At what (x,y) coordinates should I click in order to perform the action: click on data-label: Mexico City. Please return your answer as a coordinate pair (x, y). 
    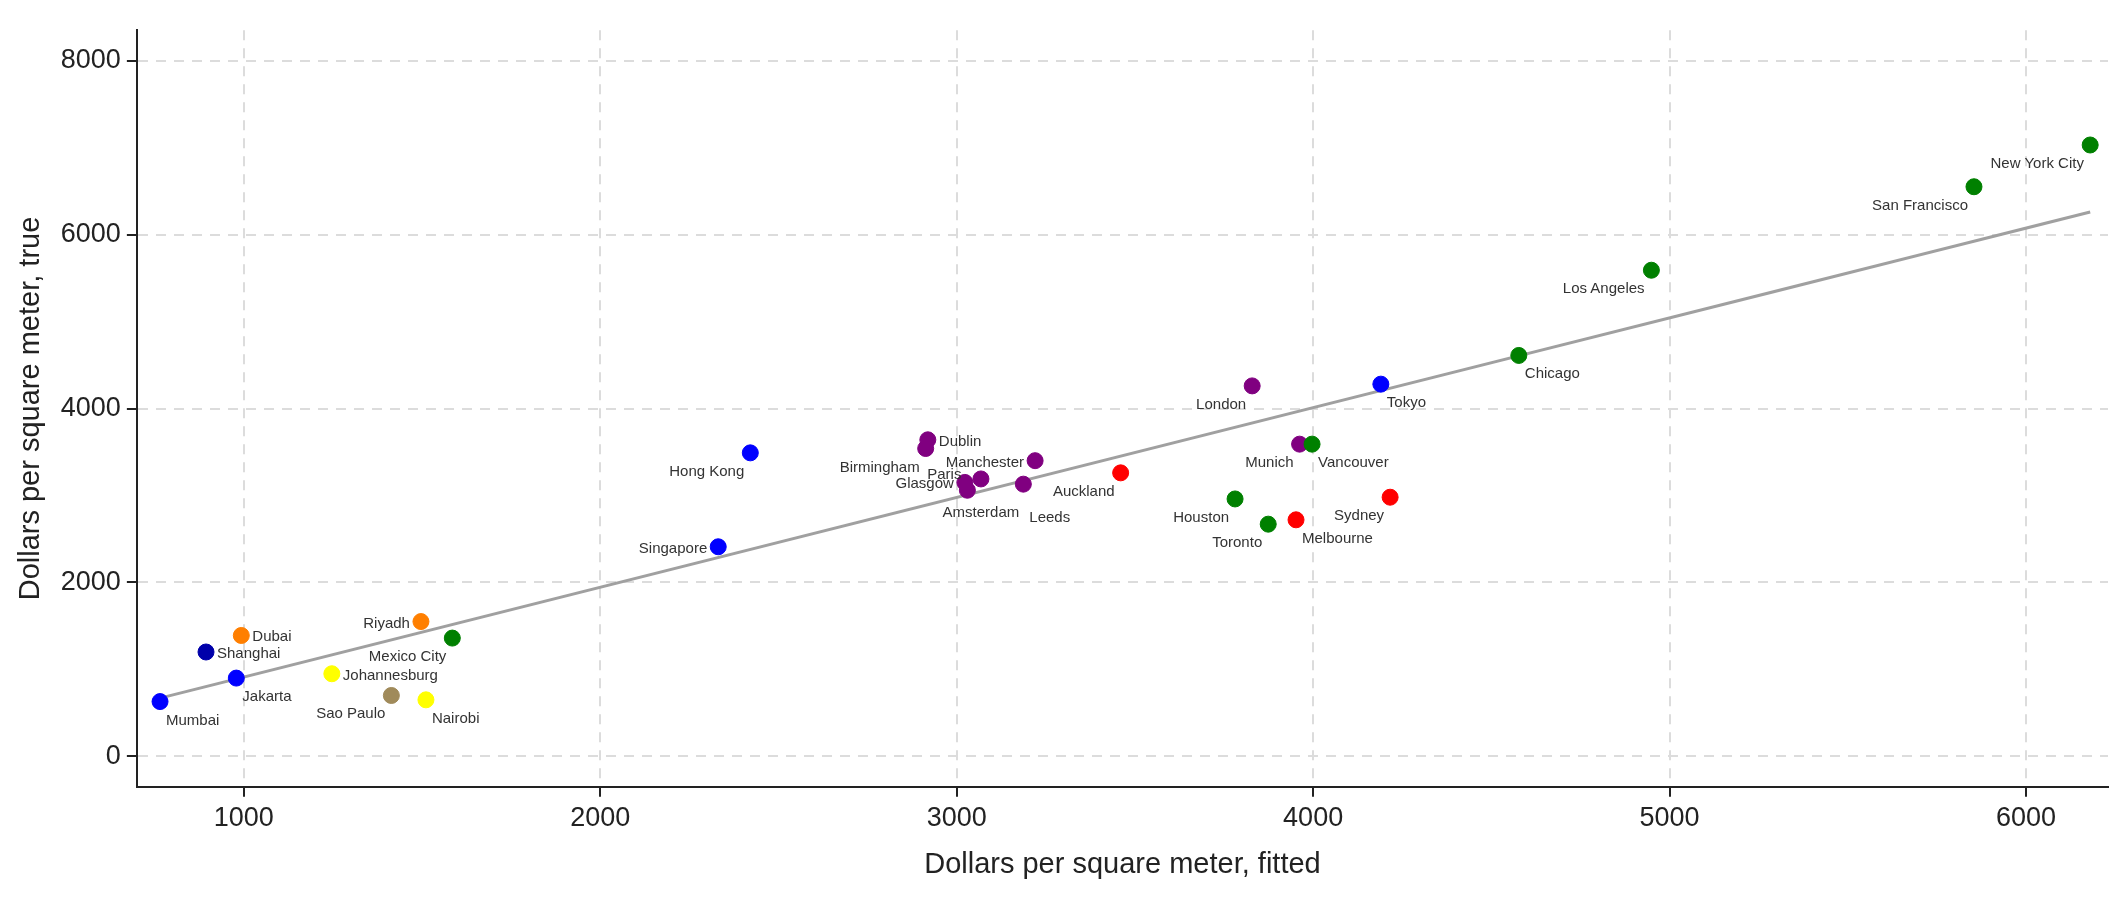
    Looking at the image, I should click on (407, 656).